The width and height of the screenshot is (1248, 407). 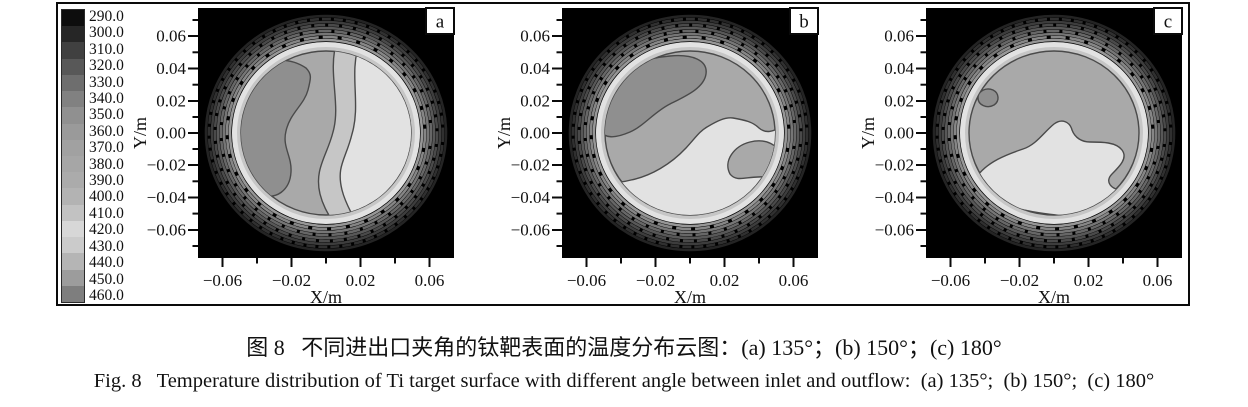 I want to click on colorbar-label: 390.0, so click(x=106, y=181).